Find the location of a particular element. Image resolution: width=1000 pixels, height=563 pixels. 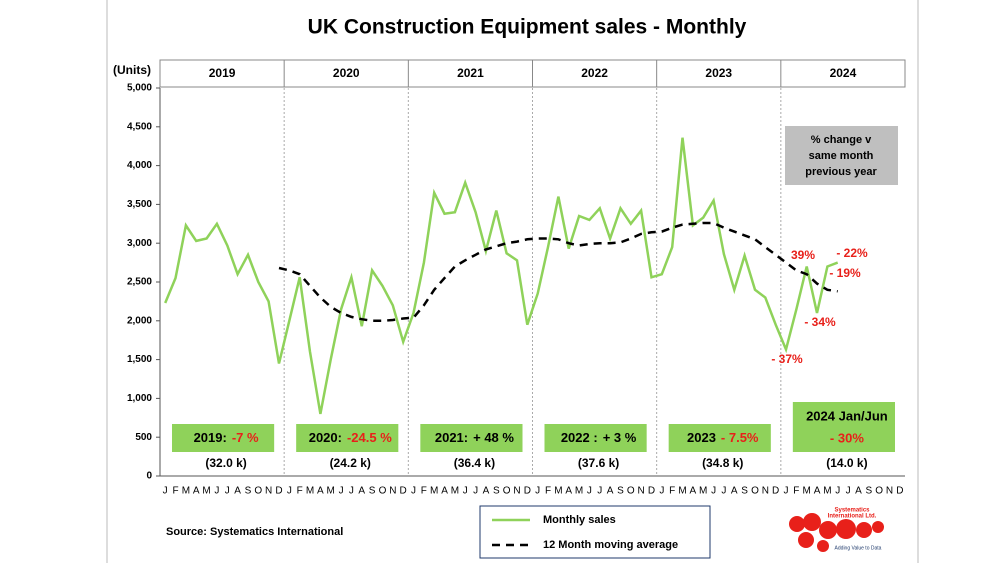

year-box-text: 2019: -7 % is located at coordinates (226, 437).